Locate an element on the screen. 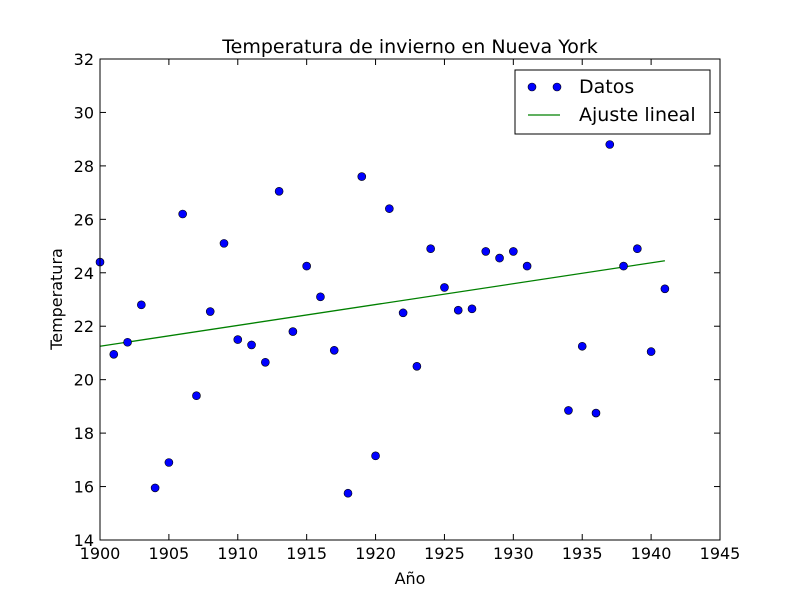 This screenshot has height=600, width=800. y-tick-label: 26 is located at coordinates (84, 219).